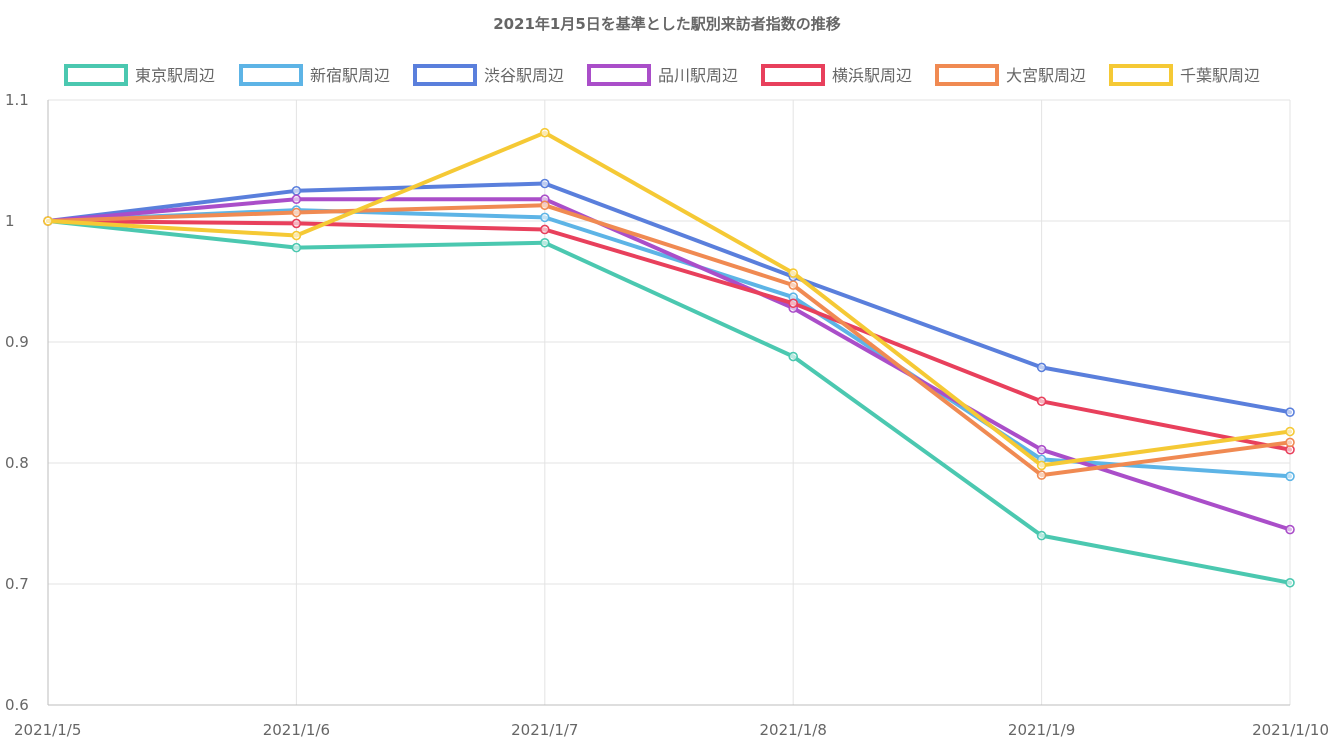 Image resolution: width=1335 pixels, height=750 pixels. I want to click on legend-label: 渋谷駅周辺, so click(524, 75).